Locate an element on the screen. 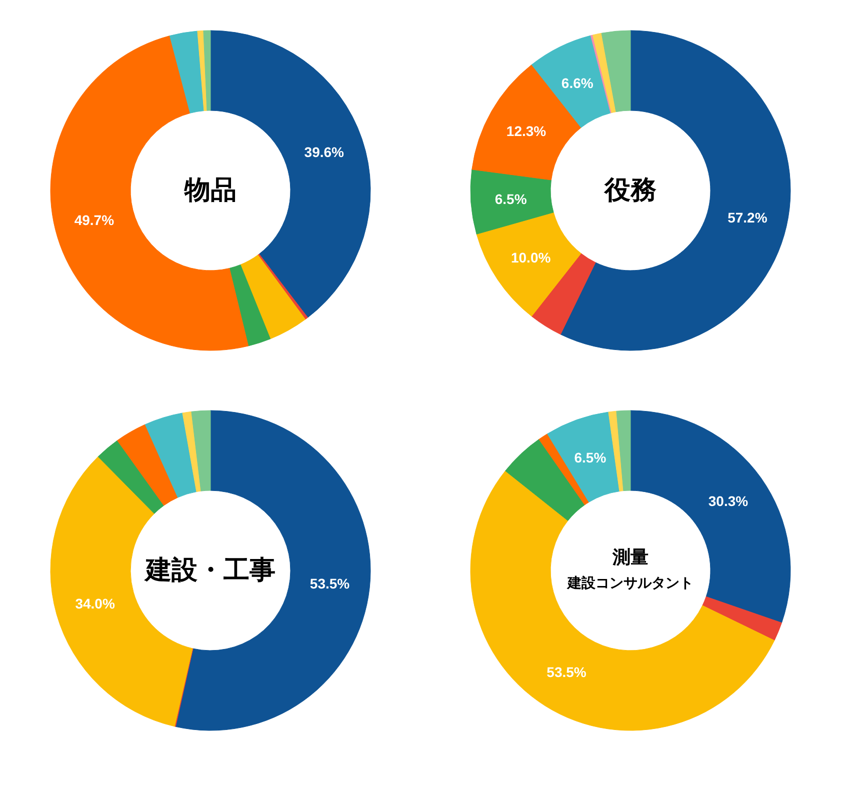  text: 役務 is located at coordinates (630, 191).